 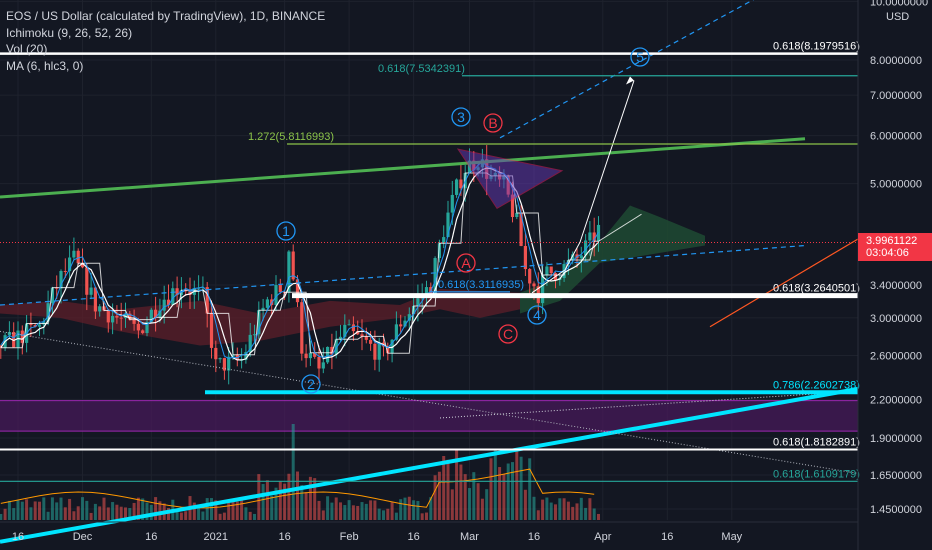 I want to click on time-tick-label: Apr, so click(x=602, y=537).